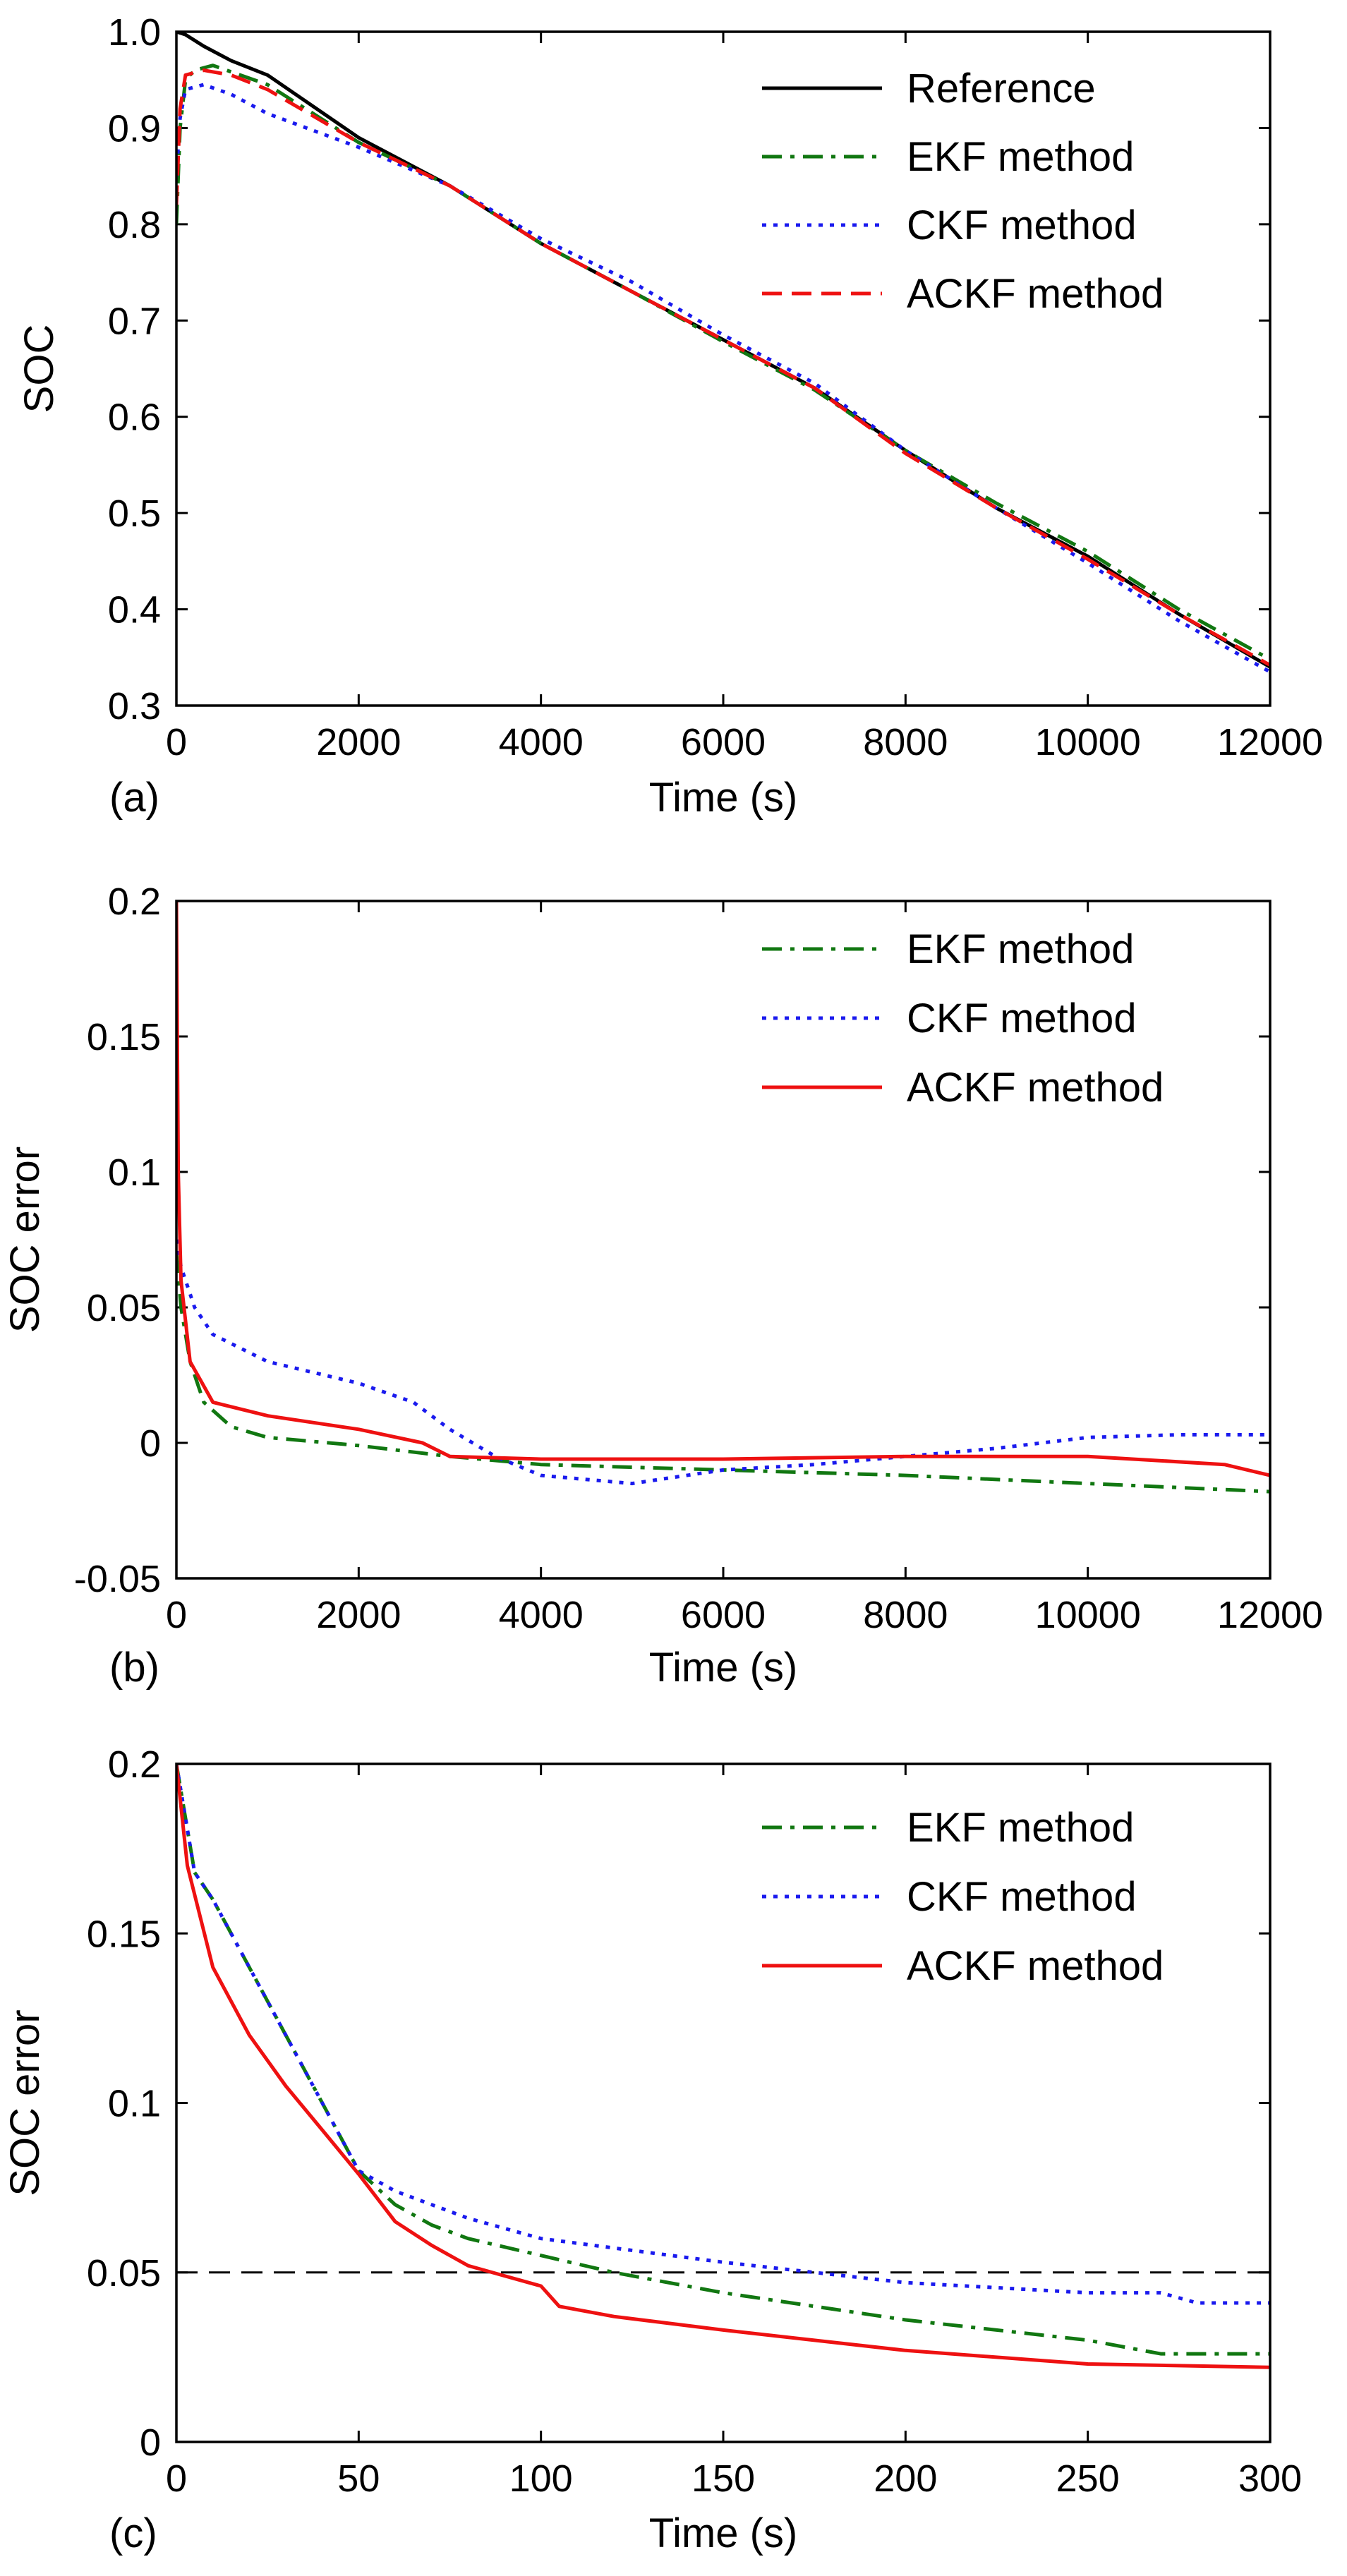 Image resolution: width=1347 pixels, height=2576 pixels. I want to click on y-tick-label: 0.7, so click(134, 321).